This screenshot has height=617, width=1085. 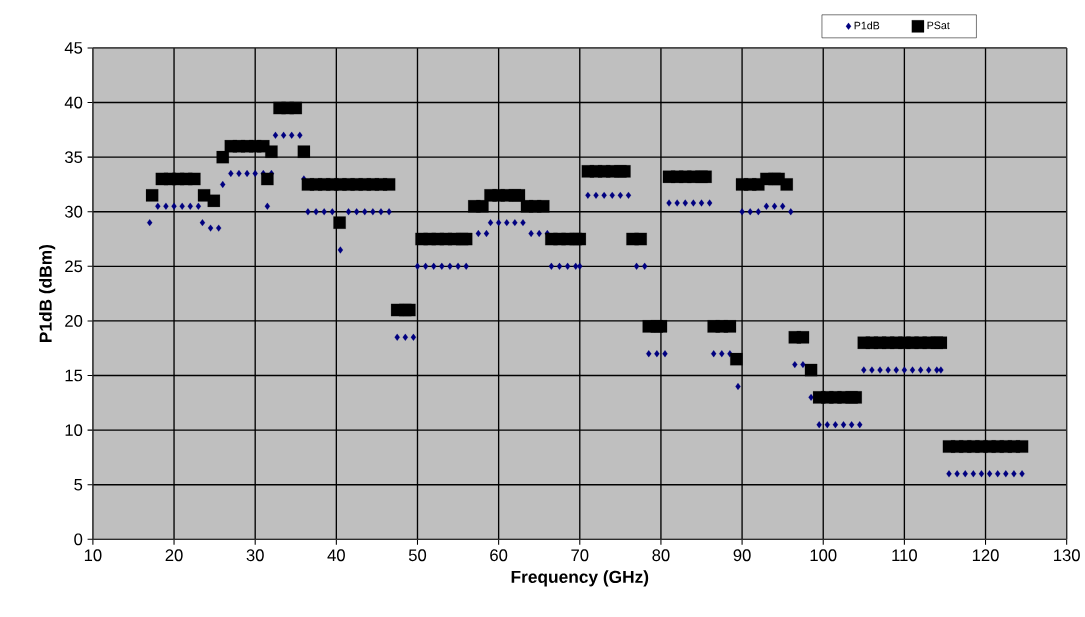 What do you see at coordinates (580, 555) in the screenshot?
I see `x-tick-label: 70` at bounding box center [580, 555].